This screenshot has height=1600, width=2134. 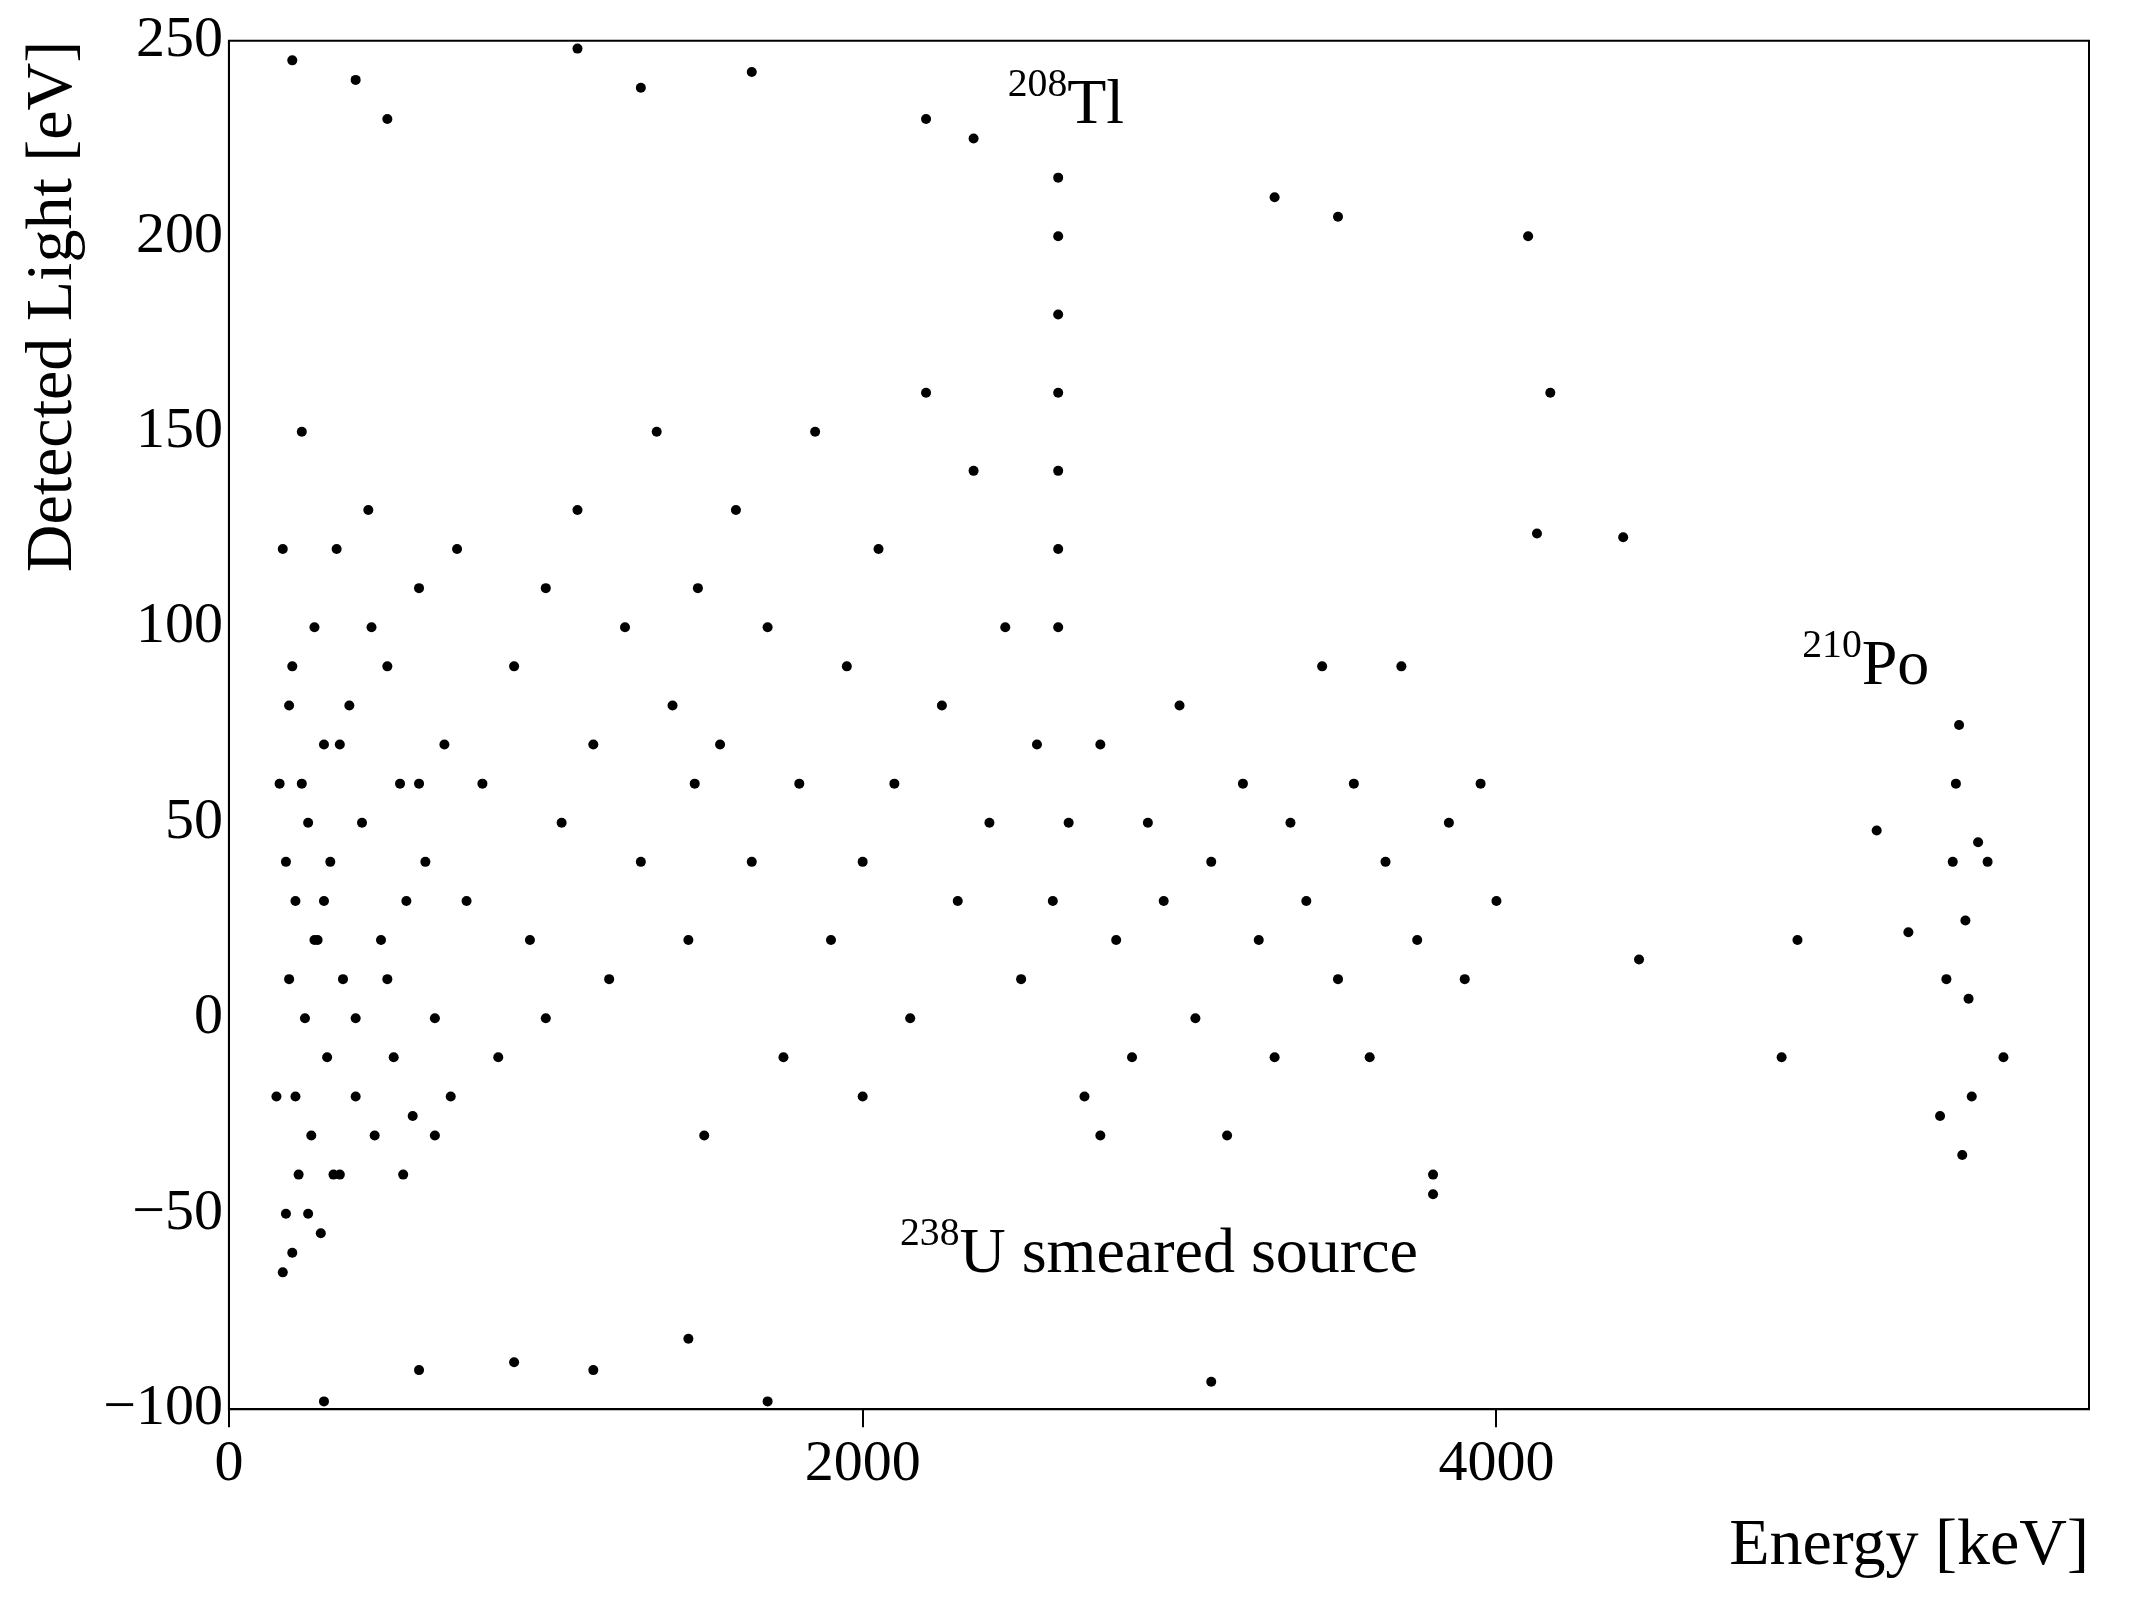 What do you see at coordinates (48, 306) in the screenshot?
I see `y-axis-title: Detected Light [eV]` at bounding box center [48, 306].